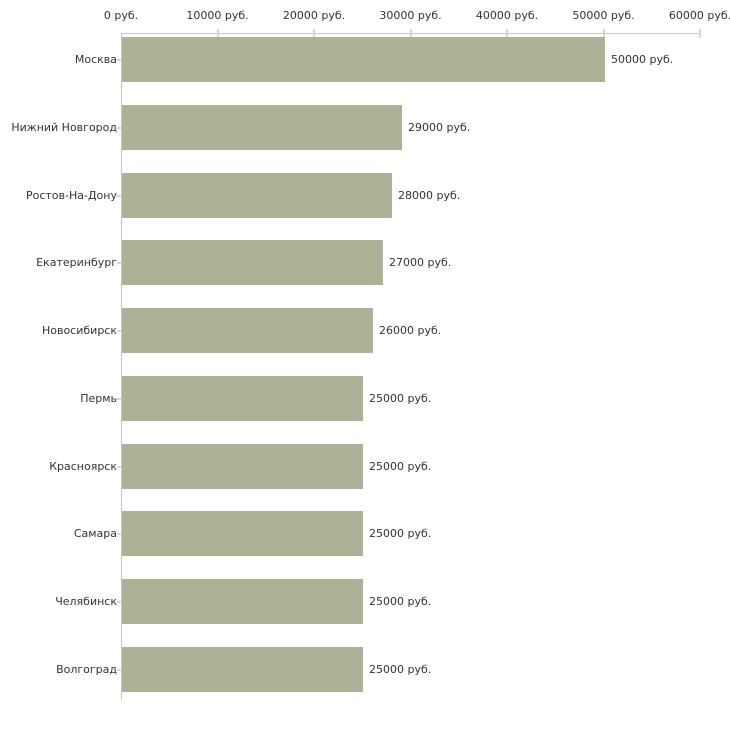  I want to click on category-label: Нижний Новгород, so click(64, 127).